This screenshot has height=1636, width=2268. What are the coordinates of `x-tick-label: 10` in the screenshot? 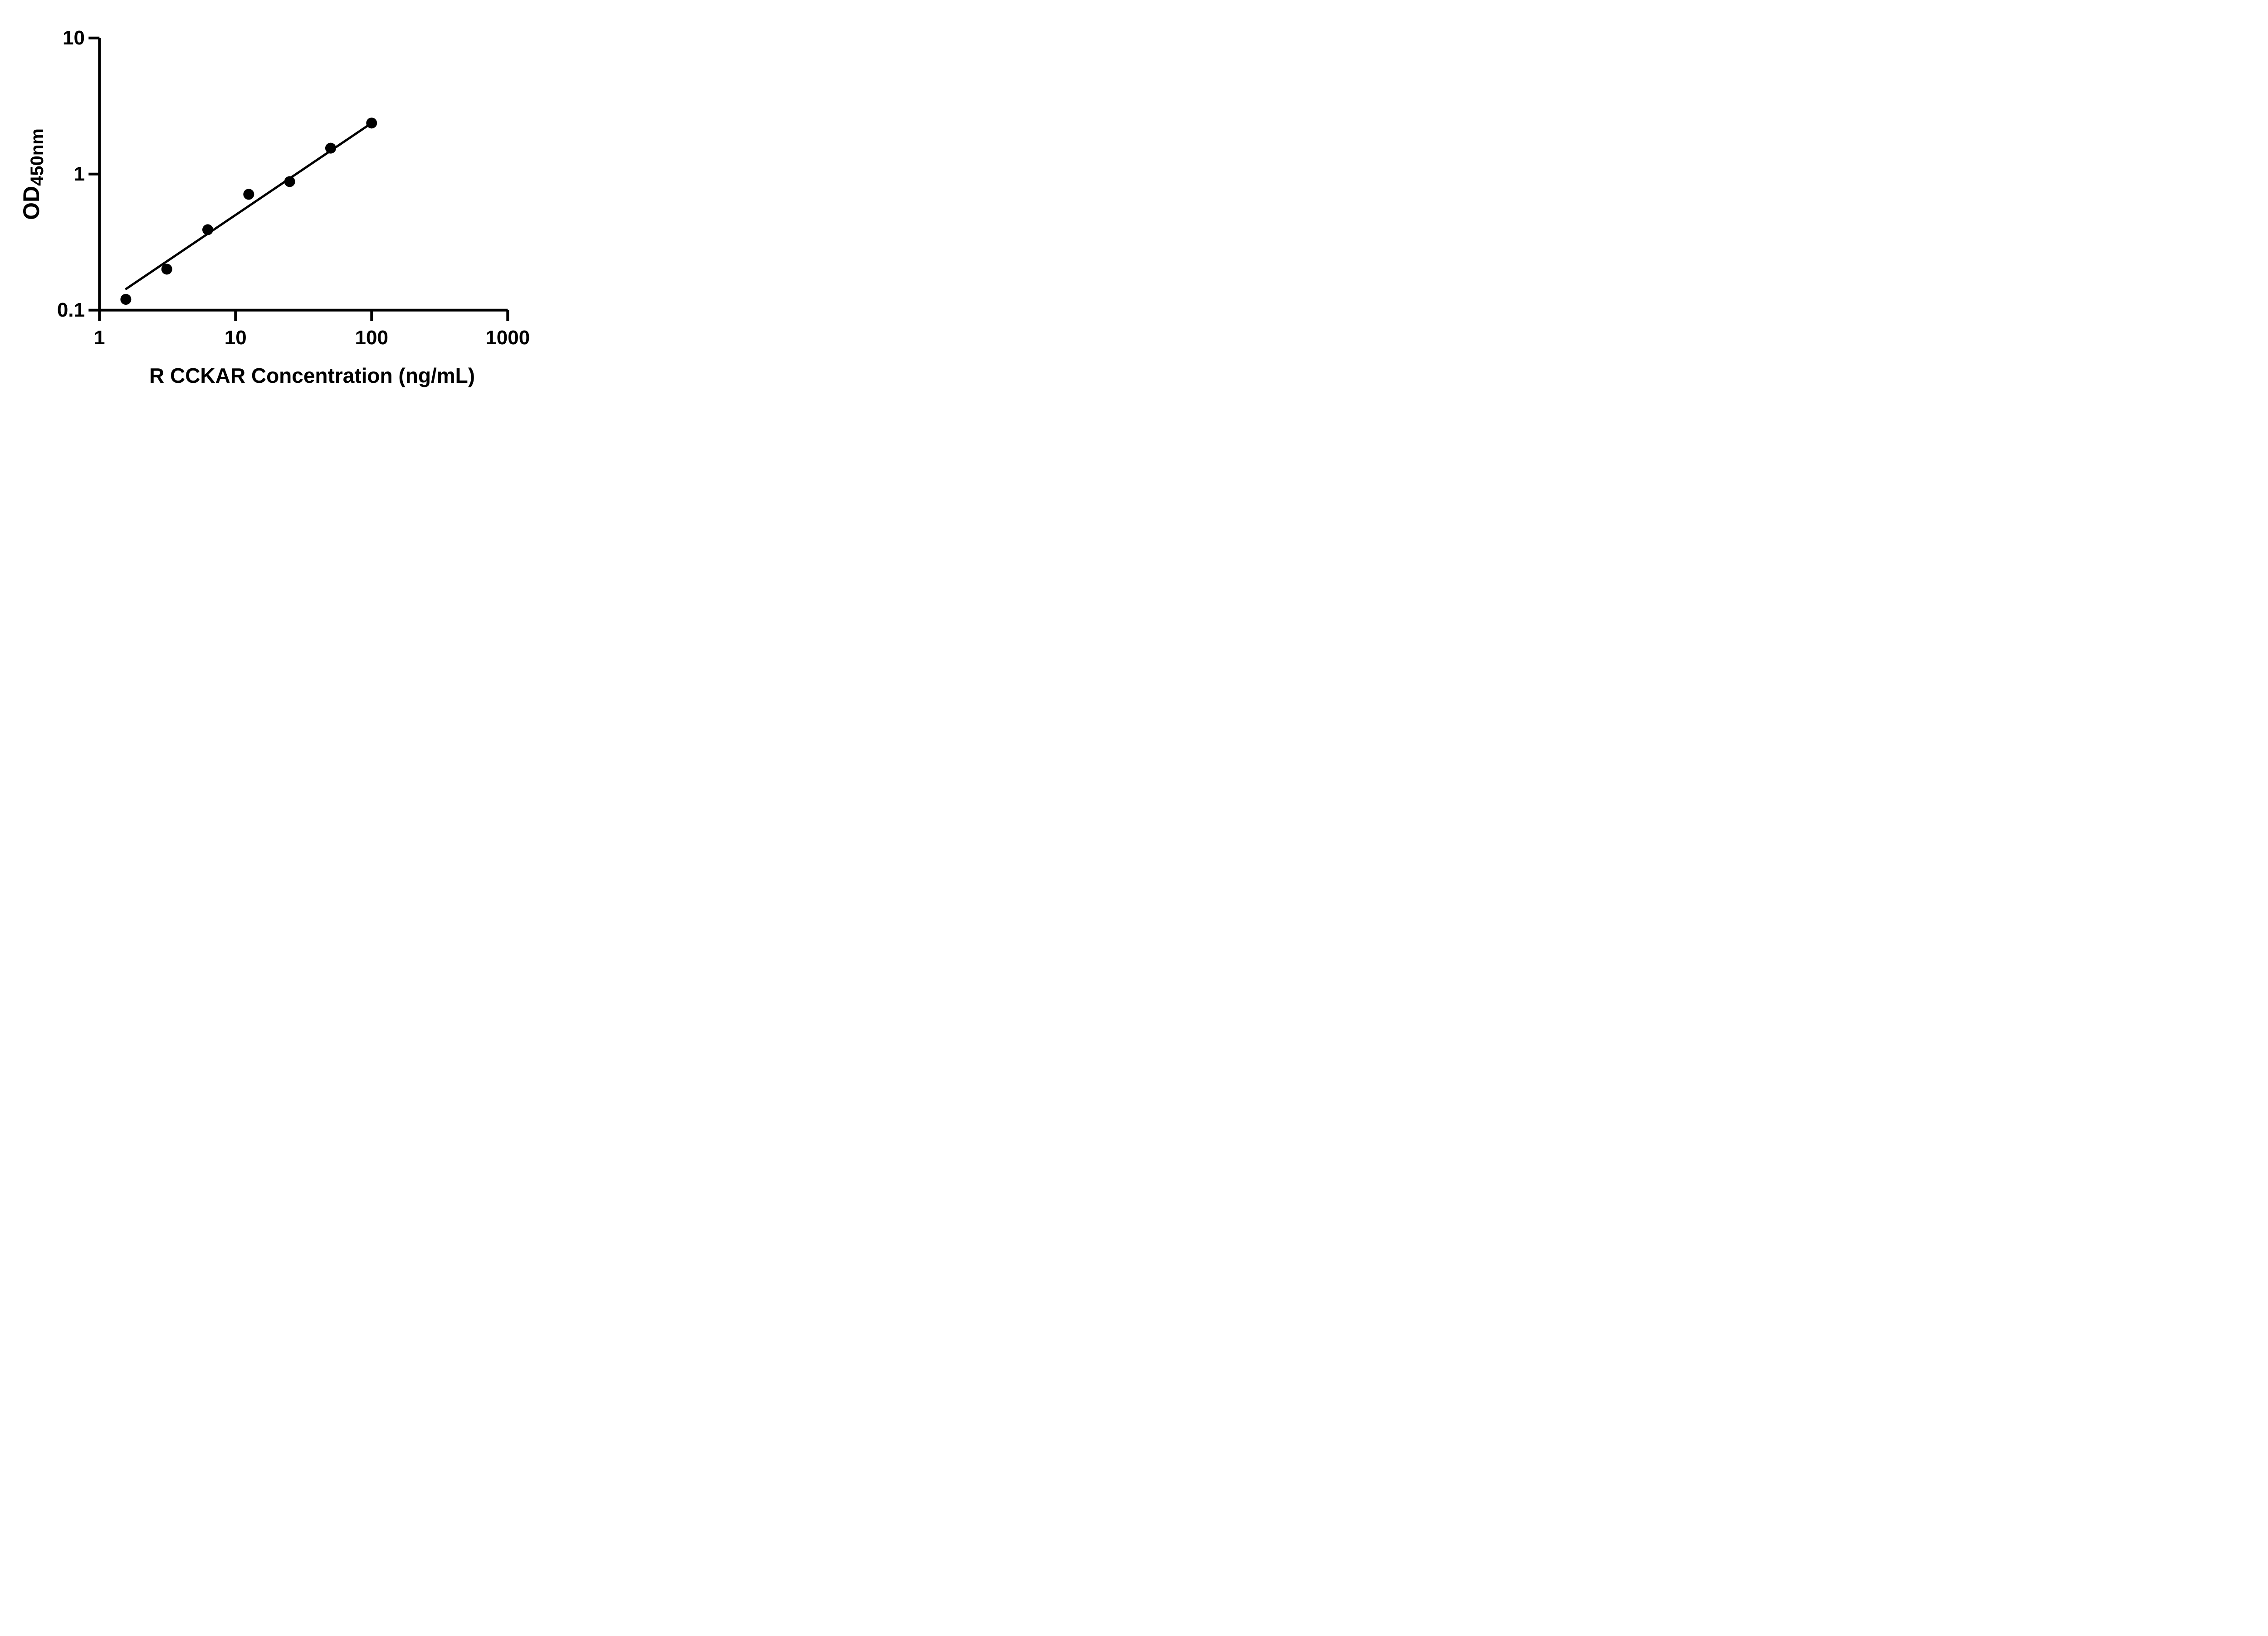 It's located at (235, 338).